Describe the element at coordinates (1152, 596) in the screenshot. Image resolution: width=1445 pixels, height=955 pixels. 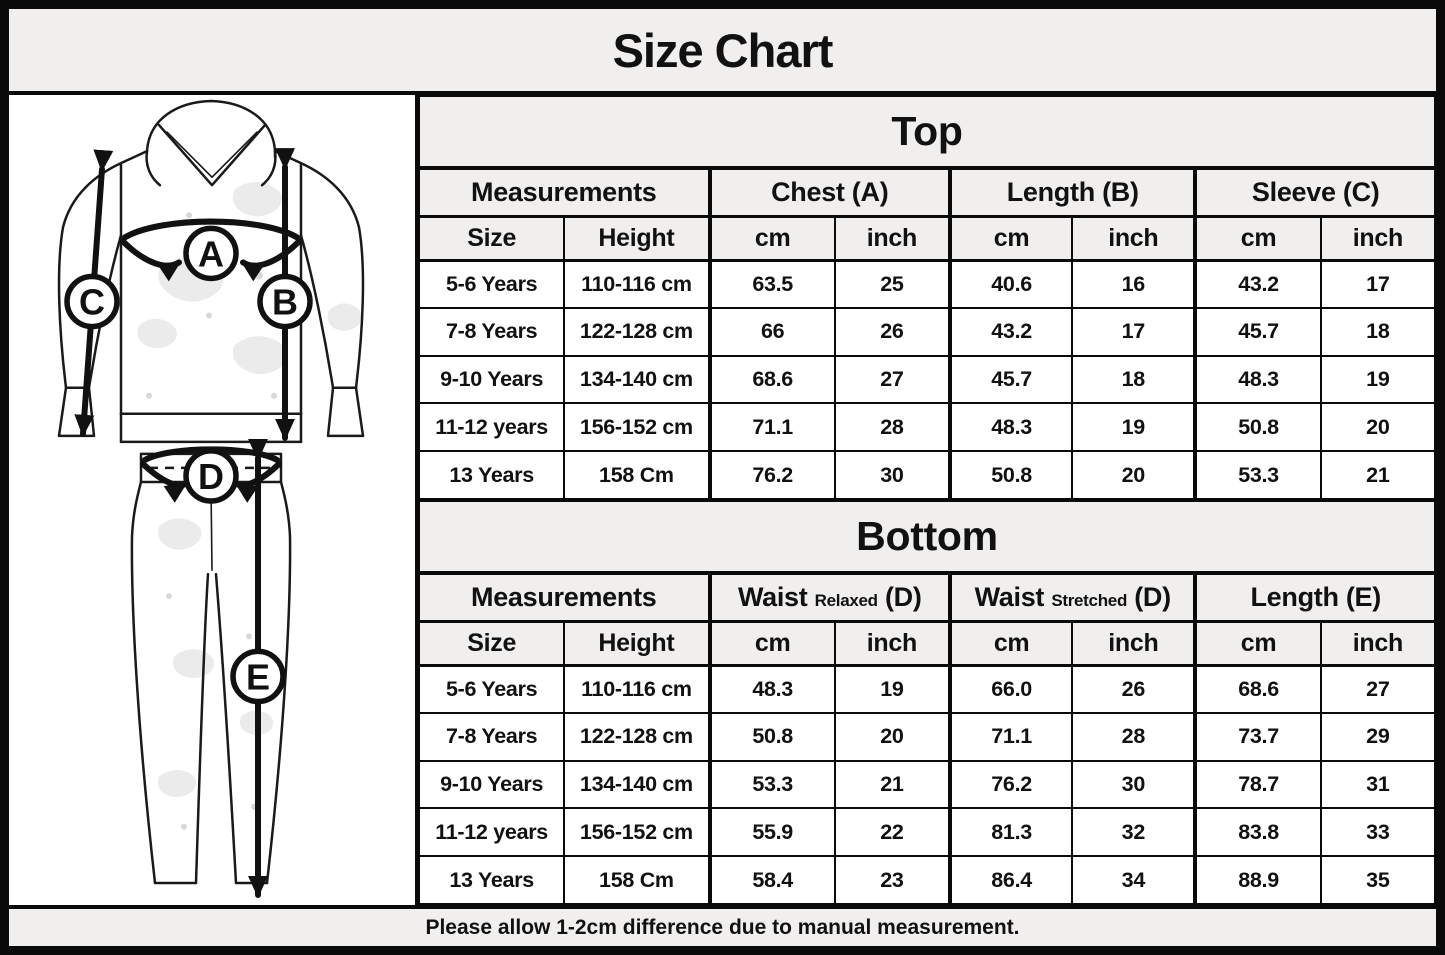
I see `waist-stretched-letter: (D)` at that location.